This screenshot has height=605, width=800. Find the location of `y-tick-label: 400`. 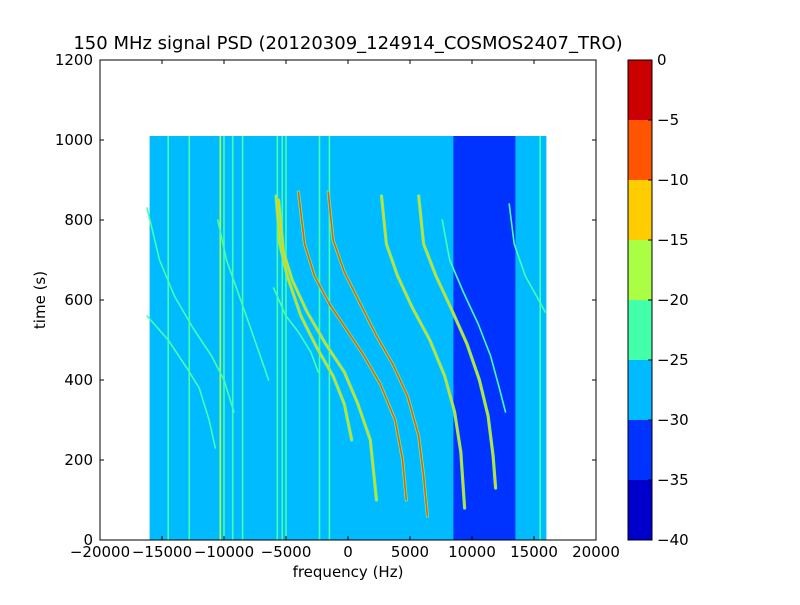

y-tick-label: 400 is located at coordinates (78, 380).